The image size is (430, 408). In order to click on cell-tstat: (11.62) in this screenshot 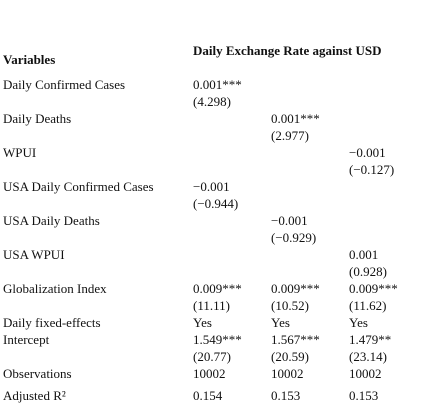, I will do `click(368, 305)`.